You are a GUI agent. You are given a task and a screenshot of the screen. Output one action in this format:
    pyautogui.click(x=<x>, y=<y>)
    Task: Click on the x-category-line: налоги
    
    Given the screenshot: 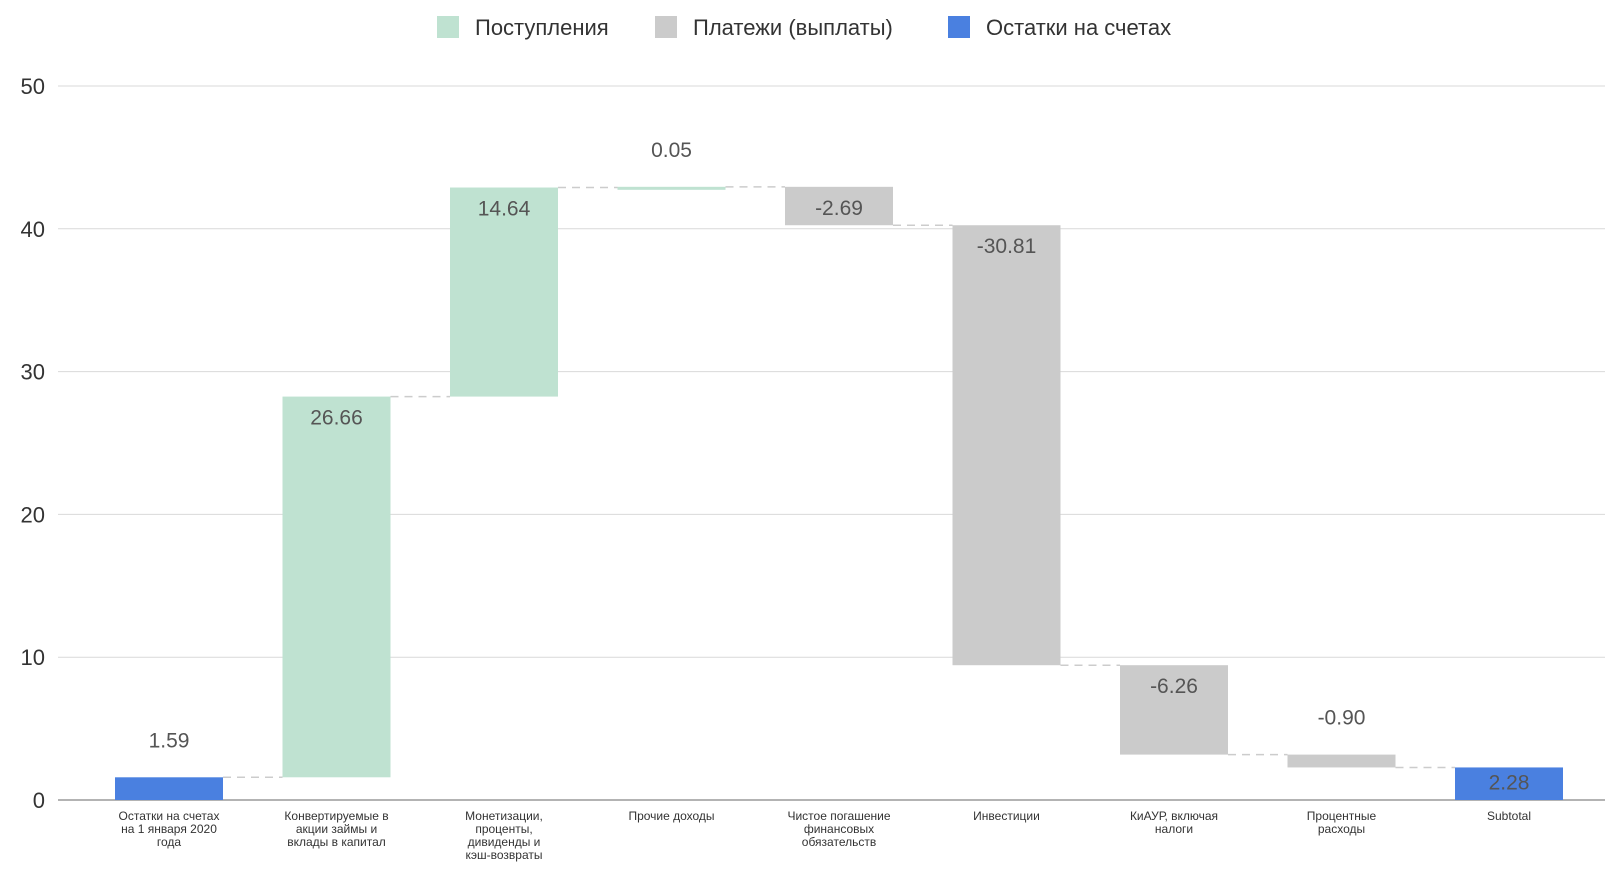 What is the action you would take?
    pyautogui.click(x=1174, y=829)
    